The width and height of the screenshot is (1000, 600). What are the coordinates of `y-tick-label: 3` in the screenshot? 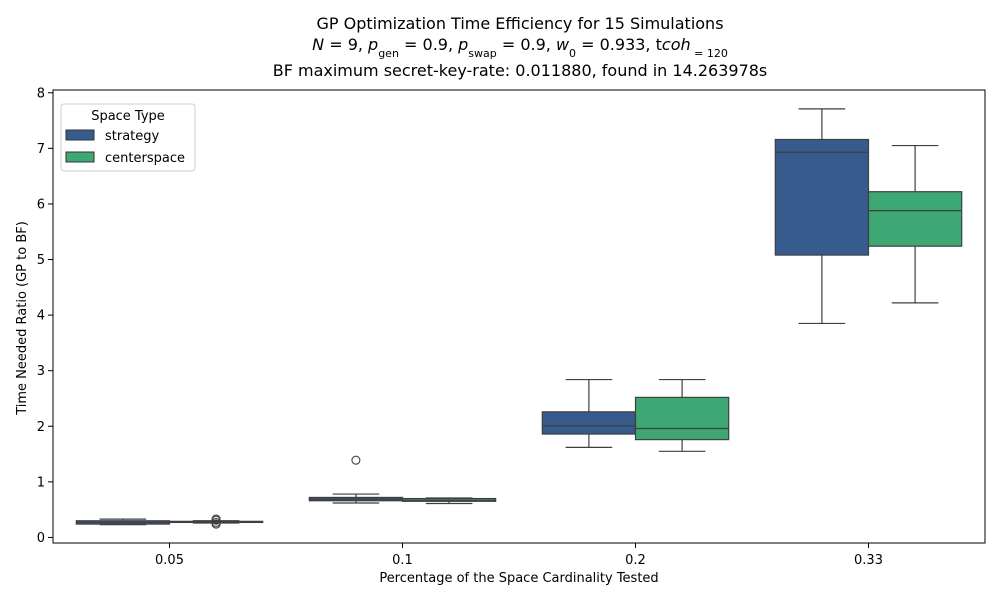 It's located at (41, 371).